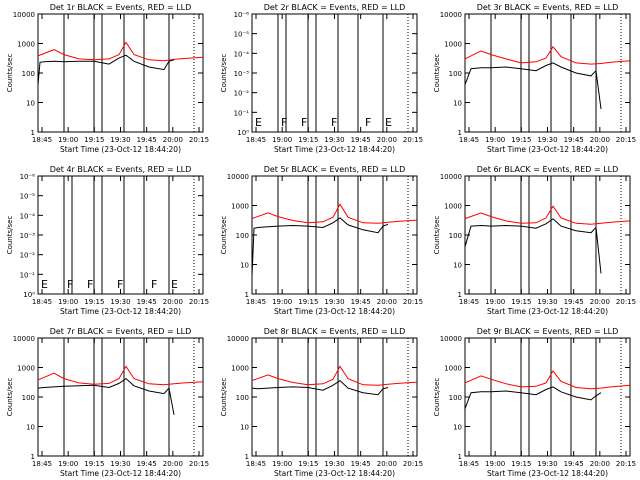 The height and width of the screenshot is (480, 640). I want to click on y-tick-label: 10⁻¹, so click(242, 113).